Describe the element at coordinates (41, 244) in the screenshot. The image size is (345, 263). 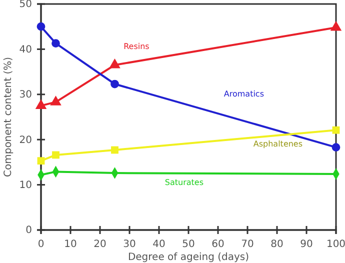
I see `x-tick-label: 0` at that location.